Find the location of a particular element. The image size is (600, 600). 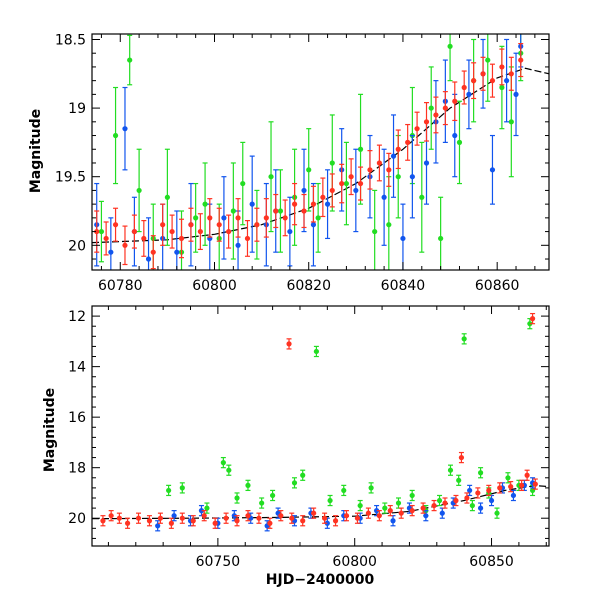

top-y-axis-title: Magnitude is located at coordinates (36, 151).